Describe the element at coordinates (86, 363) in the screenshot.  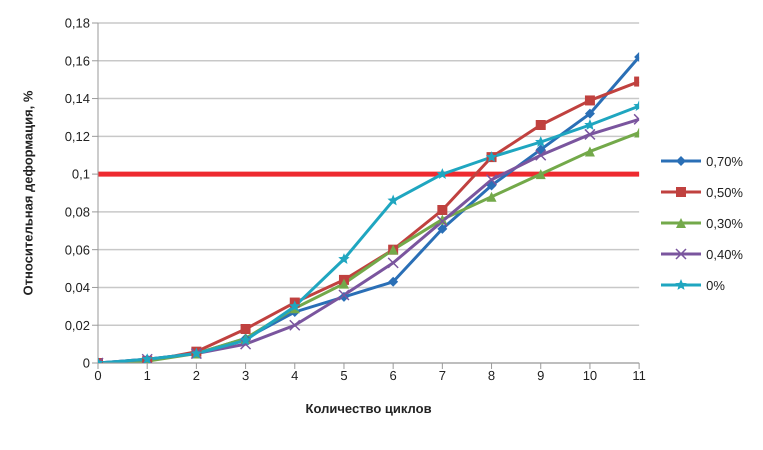
I see `y-tick-label: 0` at that location.